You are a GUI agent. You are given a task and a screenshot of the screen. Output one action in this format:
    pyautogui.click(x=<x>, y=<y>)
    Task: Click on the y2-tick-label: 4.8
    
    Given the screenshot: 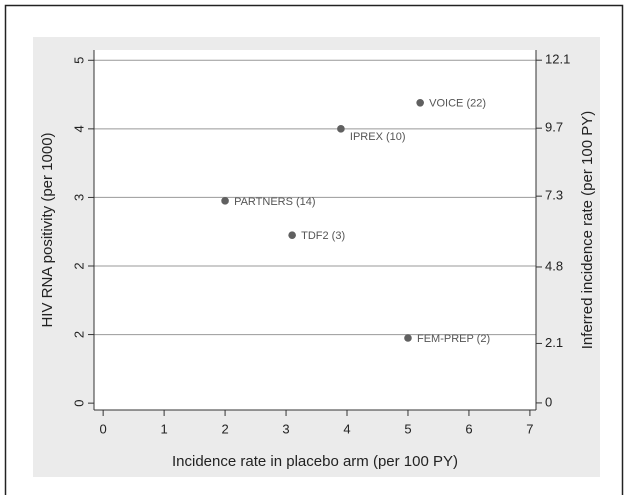 What is the action you would take?
    pyautogui.click(x=554, y=265)
    